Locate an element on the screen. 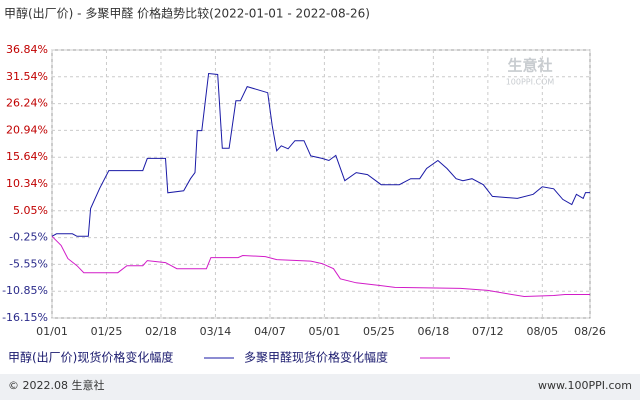 Image resolution: width=640 pixels, height=400 pixels. x-tick-label: 04/07 is located at coordinates (270, 331).